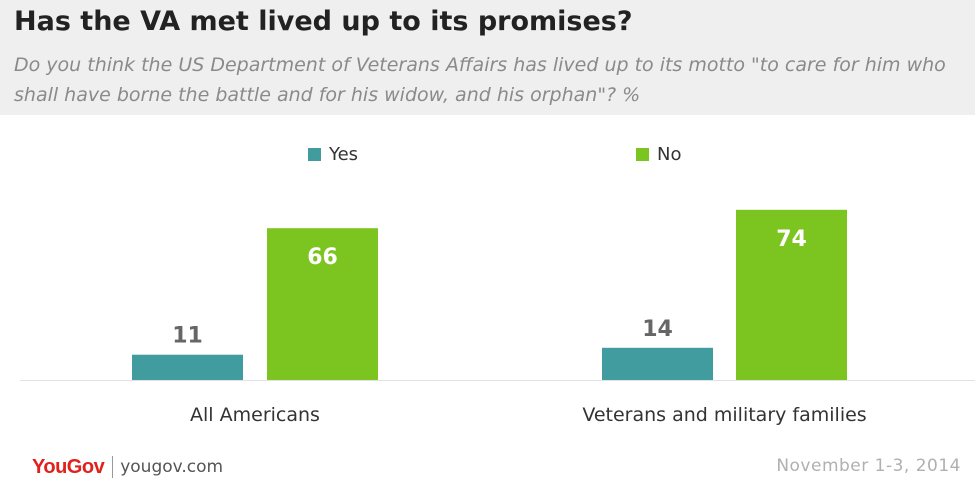 This screenshot has width=975, height=490. Describe the element at coordinates (791, 239) in the screenshot. I see `data-label-no-1: 74` at that location.